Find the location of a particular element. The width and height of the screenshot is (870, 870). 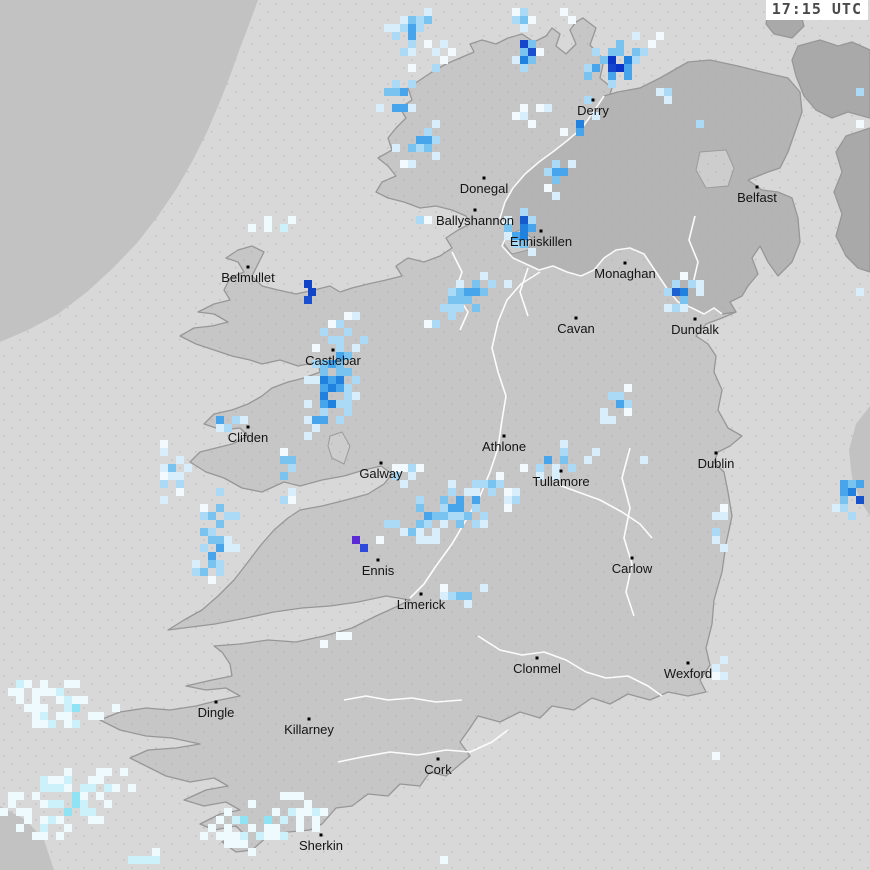

city-label-clonmel: Clonmel is located at coordinates (537, 668).